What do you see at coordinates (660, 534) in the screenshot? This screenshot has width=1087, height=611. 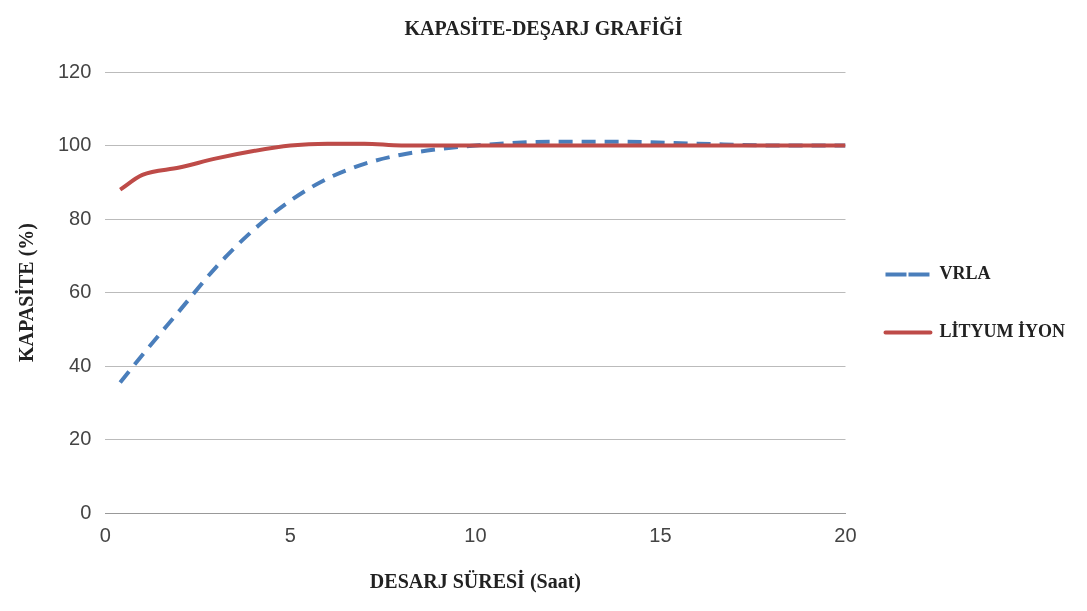 I see `x-tick-label: 15` at bounding box center [660, 534].